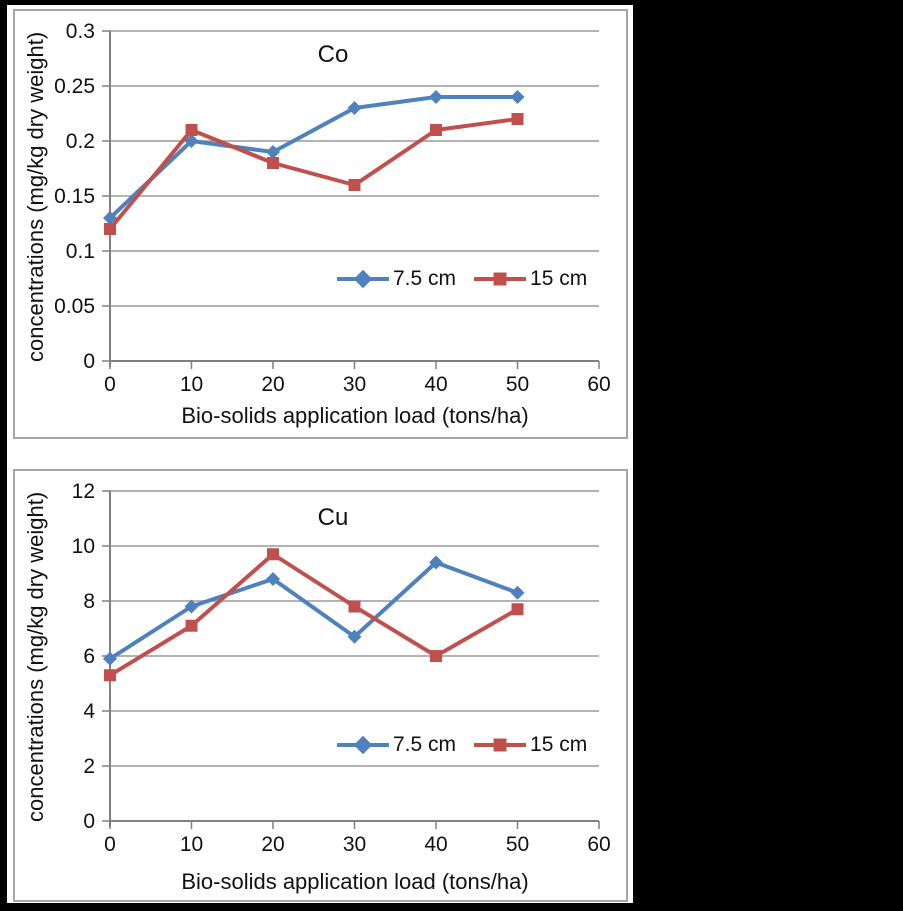  What do you see at coordinates (89, 711) in the screenshot?
I see `y-tick-label: 4` at bounding box center [89, 711].